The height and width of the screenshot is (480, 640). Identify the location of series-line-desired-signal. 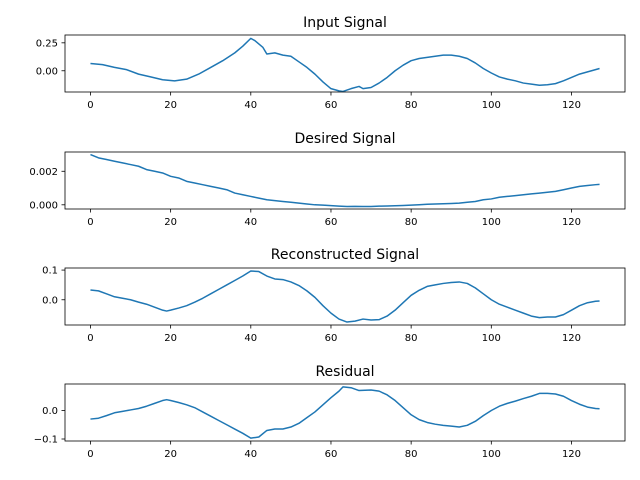
(345, 180).